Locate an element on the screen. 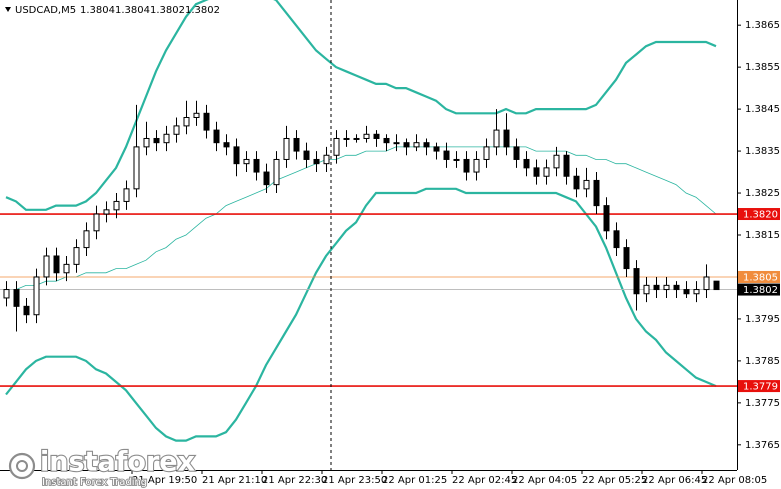 The image size is (781, 489). header-arrow is located at coordinates (8, 9).